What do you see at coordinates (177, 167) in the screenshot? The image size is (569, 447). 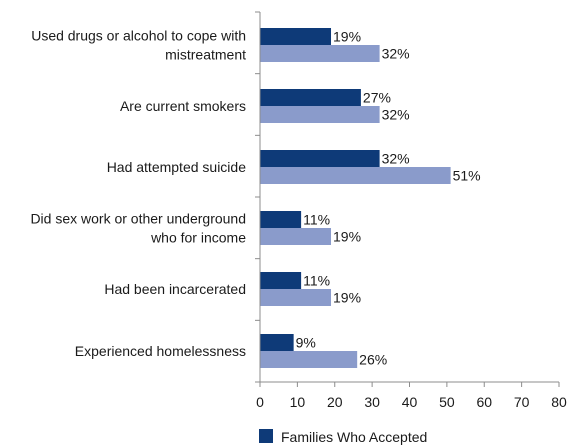 I see `category-label-2: Had attempted suicide` at bounding box center [177, 167].